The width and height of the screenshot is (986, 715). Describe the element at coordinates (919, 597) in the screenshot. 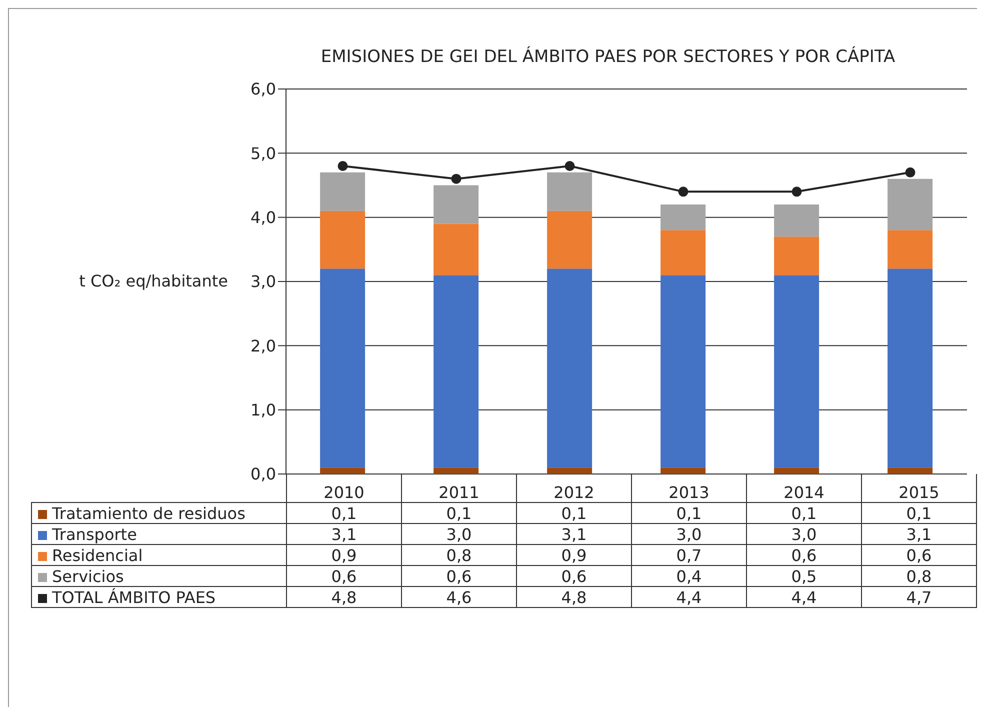

I see `data-label: 4,7` at that location.